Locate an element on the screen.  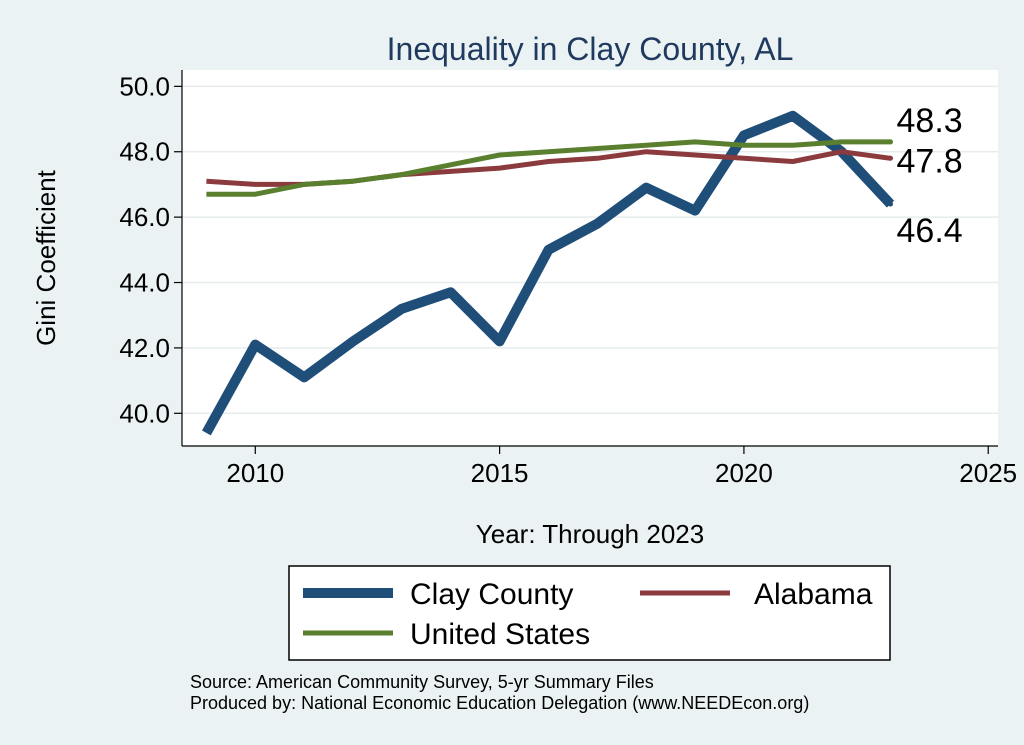
y-tick-label: 50.0 is located at coordinates (144, 86).